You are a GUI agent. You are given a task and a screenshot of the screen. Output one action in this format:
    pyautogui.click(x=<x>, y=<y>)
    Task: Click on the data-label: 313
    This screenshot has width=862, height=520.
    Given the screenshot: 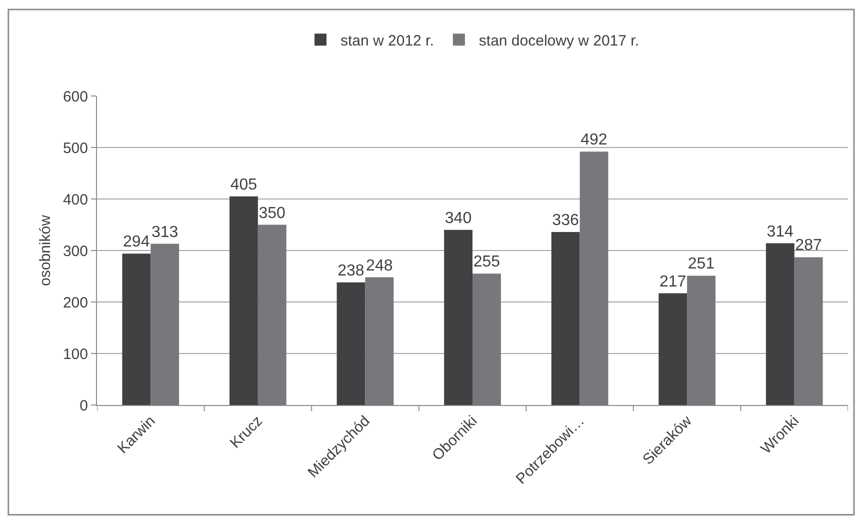 What is the action you would take?
    pyautogui.click(x=164, y=232)
    